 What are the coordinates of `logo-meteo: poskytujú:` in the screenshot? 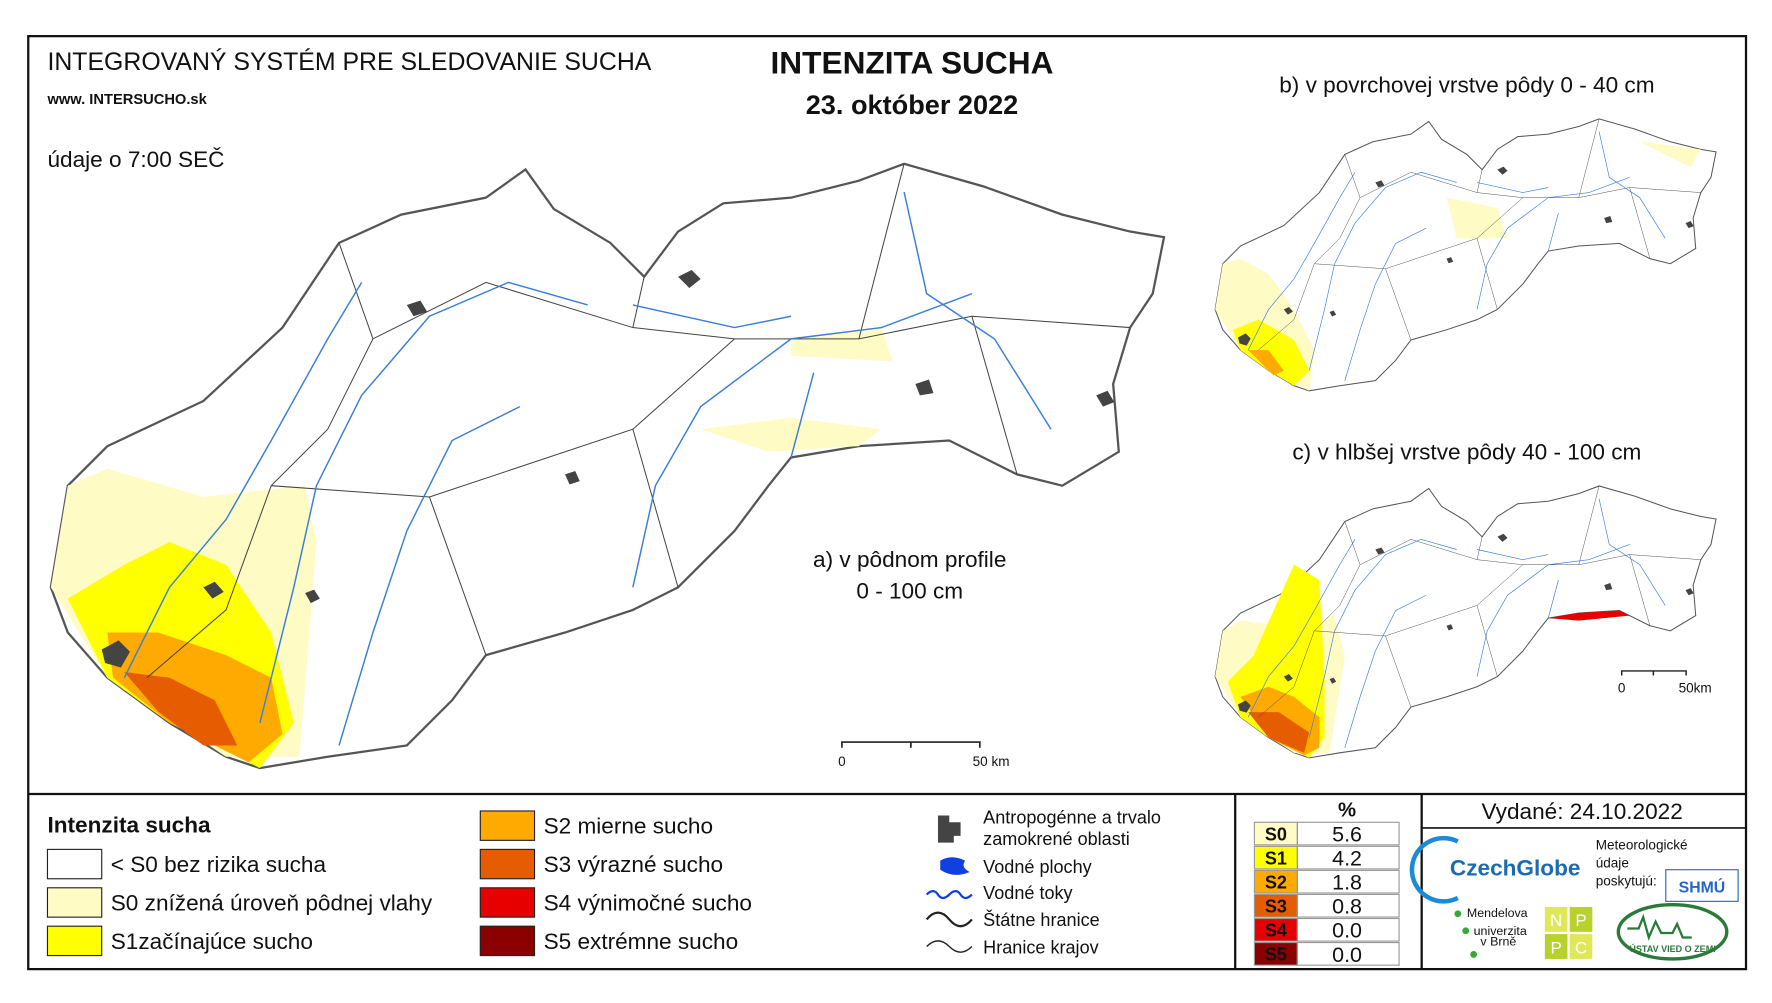 It's located at (1626, 881).